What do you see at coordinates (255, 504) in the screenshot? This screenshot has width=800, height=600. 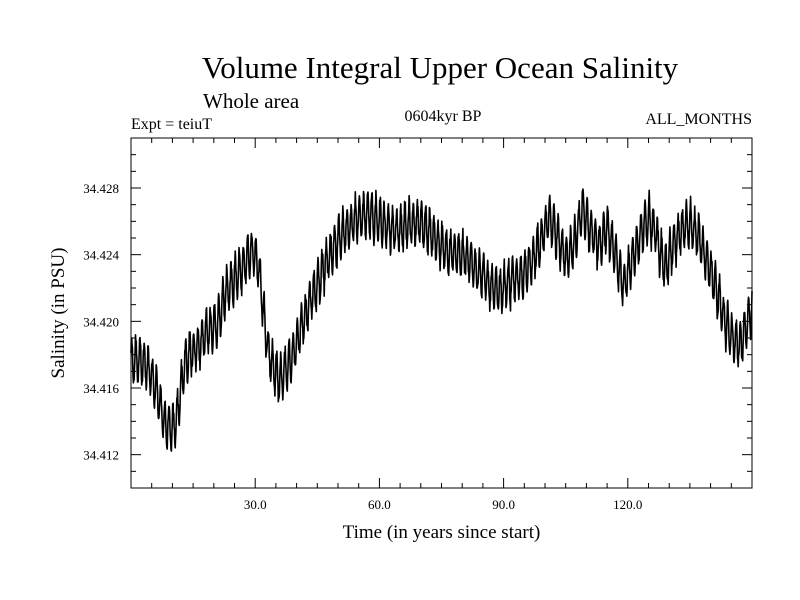 I see `x-tick-label: 30.0` at bounding box center [255, 504].